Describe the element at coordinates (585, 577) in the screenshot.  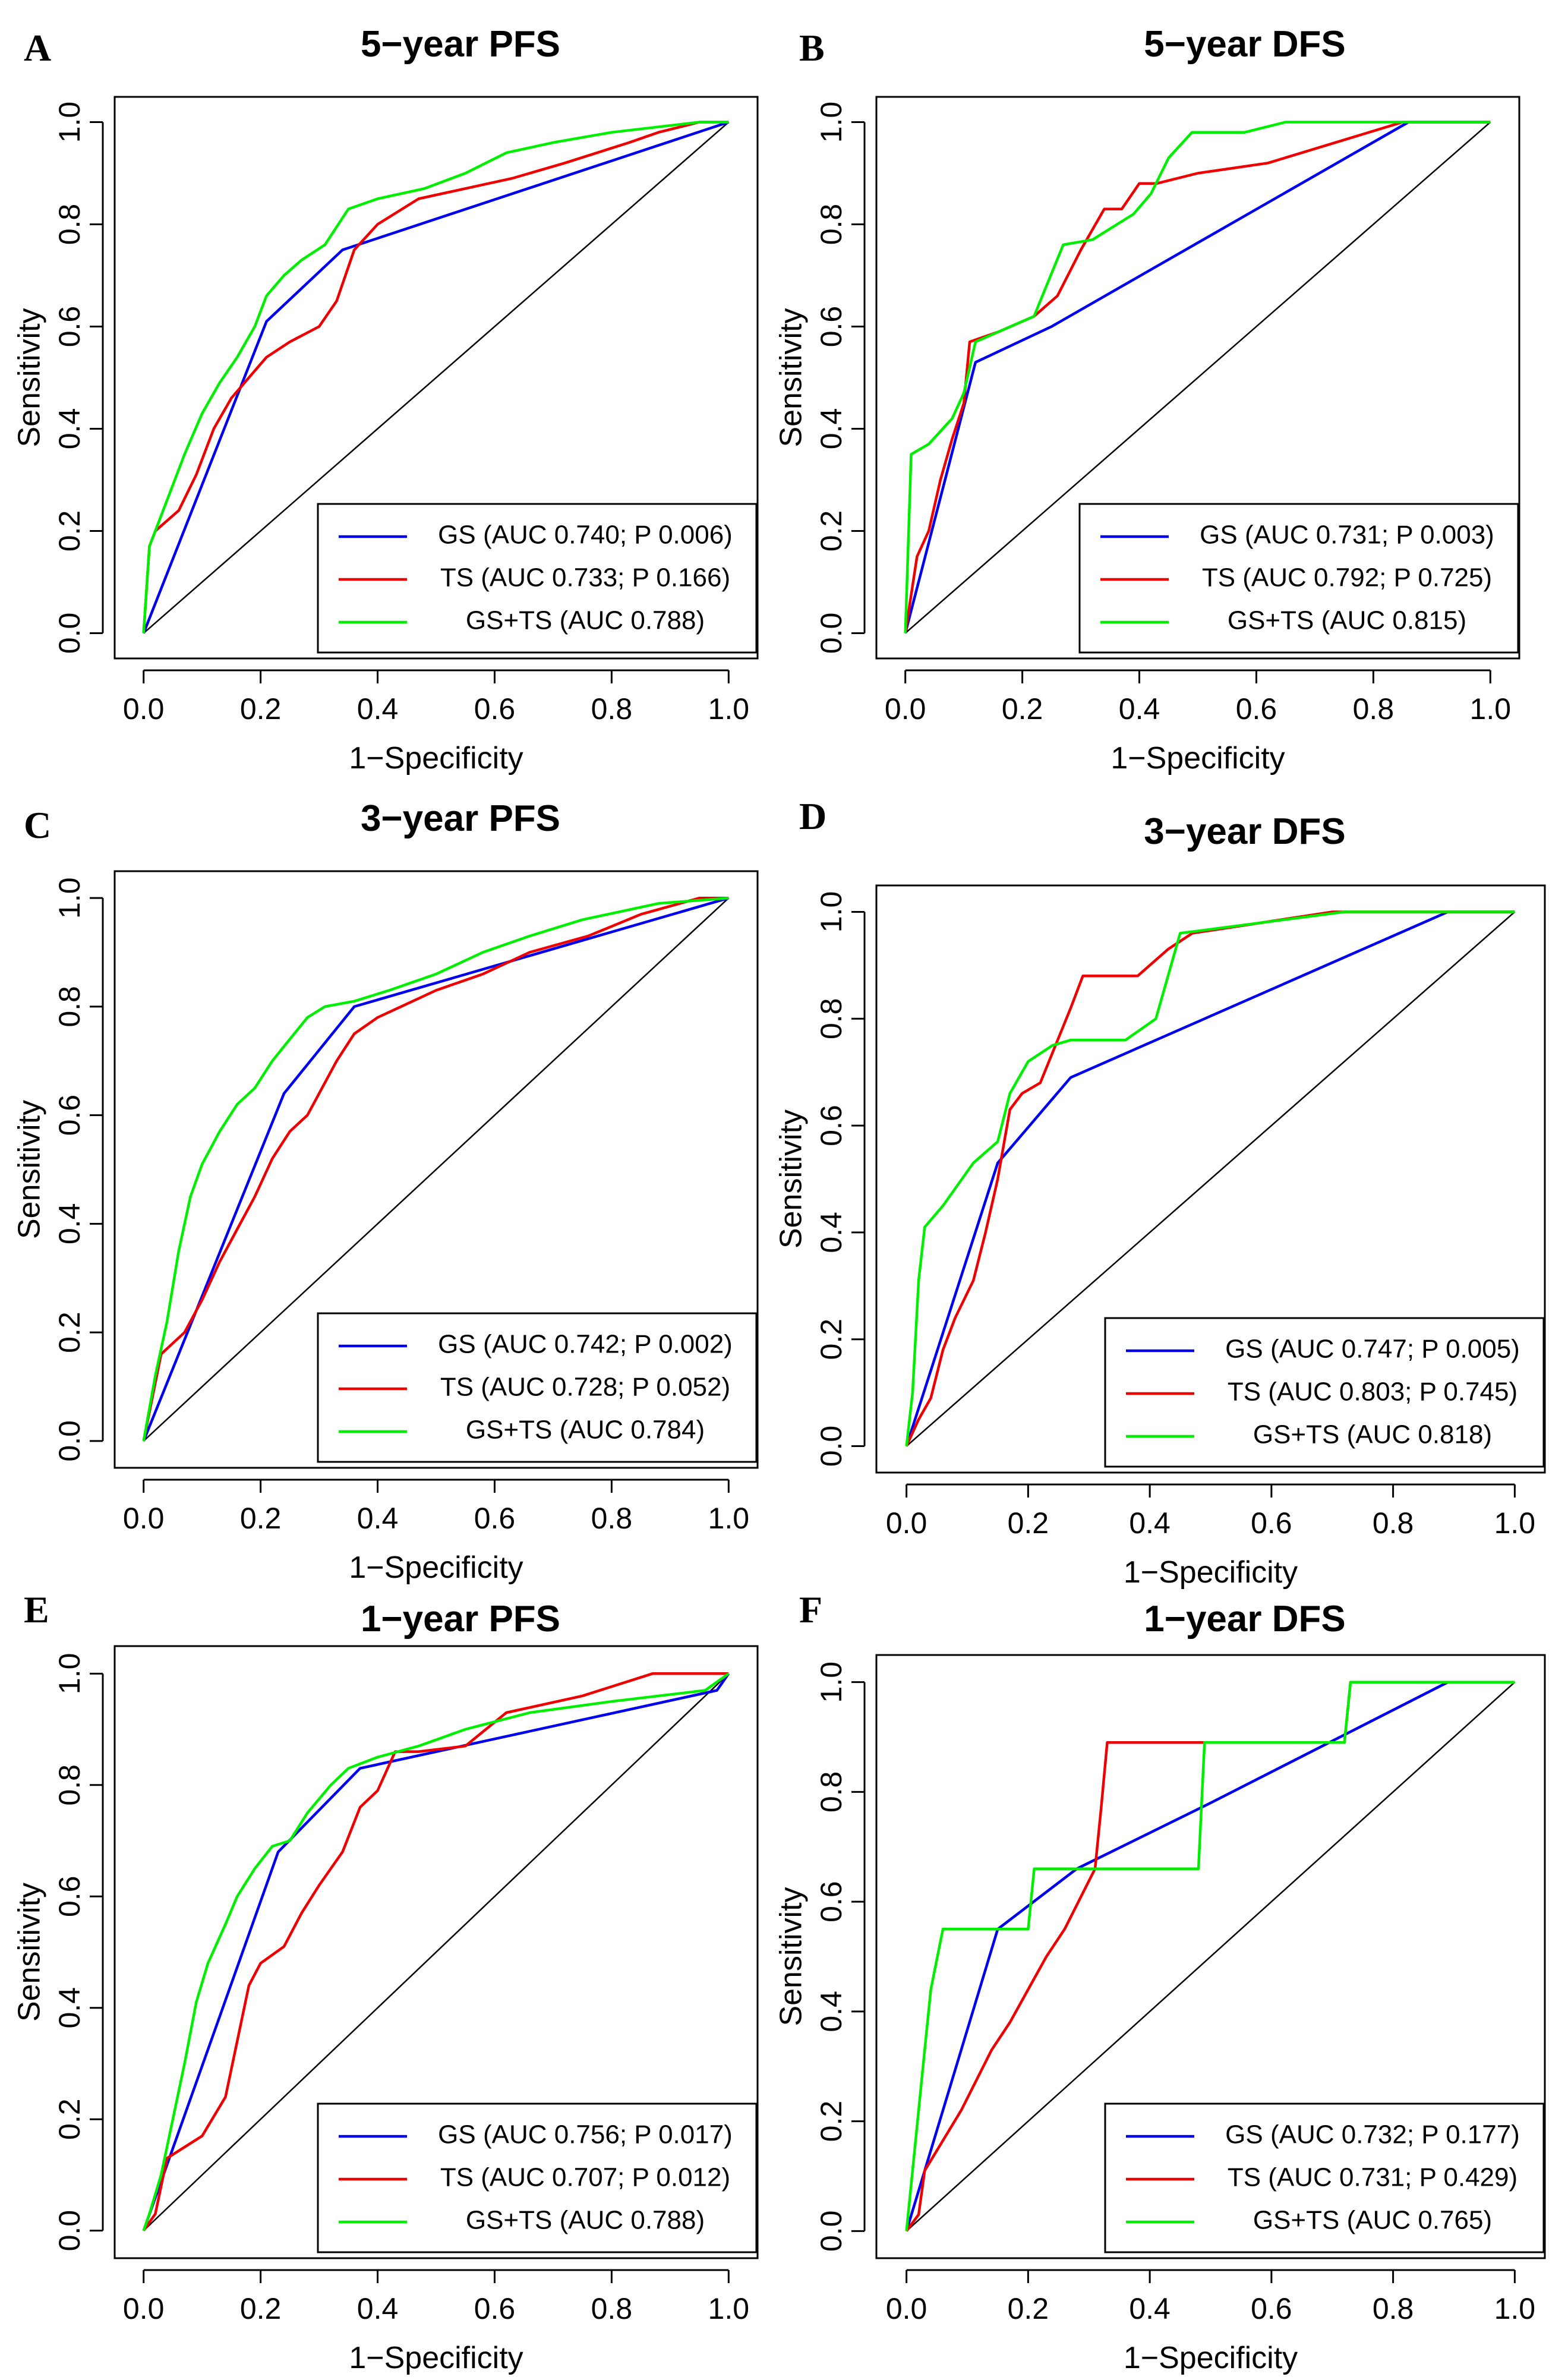
I see `legend-label: TS (AUC 0.733; P 0.166)` at that location.